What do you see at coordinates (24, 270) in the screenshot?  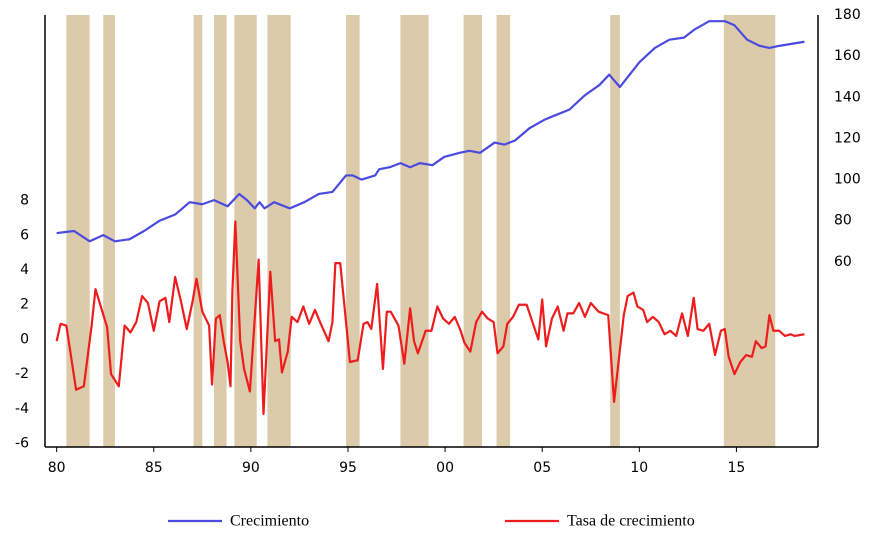 I see `y-tick-label: 4` at bounding box center [24, 270].